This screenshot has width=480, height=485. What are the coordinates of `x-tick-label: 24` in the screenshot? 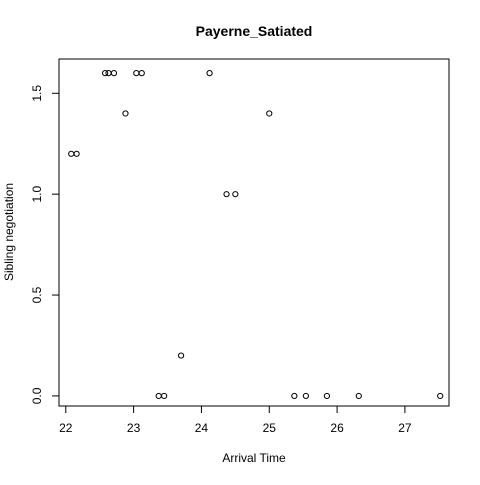 It's located at (202, 428).